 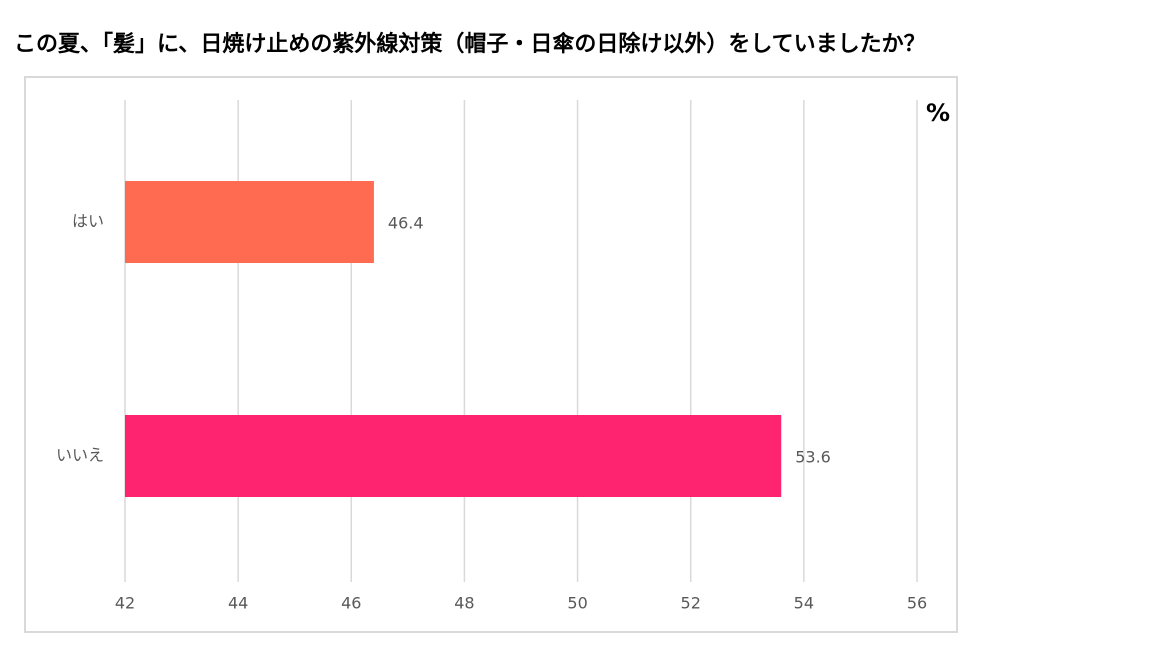 I want to click on x-tick-label: 54, so click(x=804, y=603).